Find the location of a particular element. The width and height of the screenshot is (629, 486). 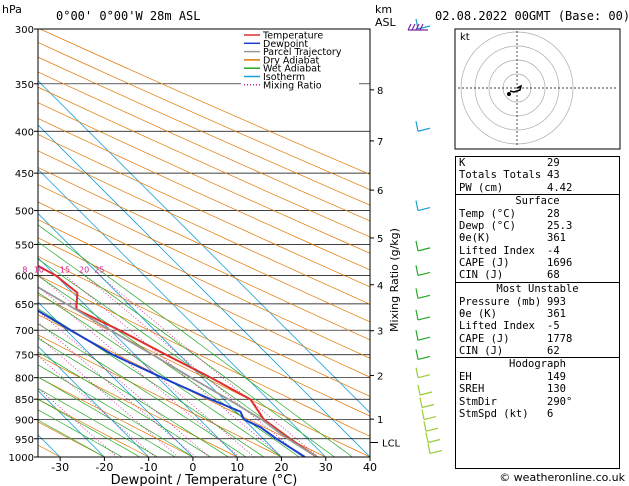

mixing-ratio-line is located at coordinates (173, 366).